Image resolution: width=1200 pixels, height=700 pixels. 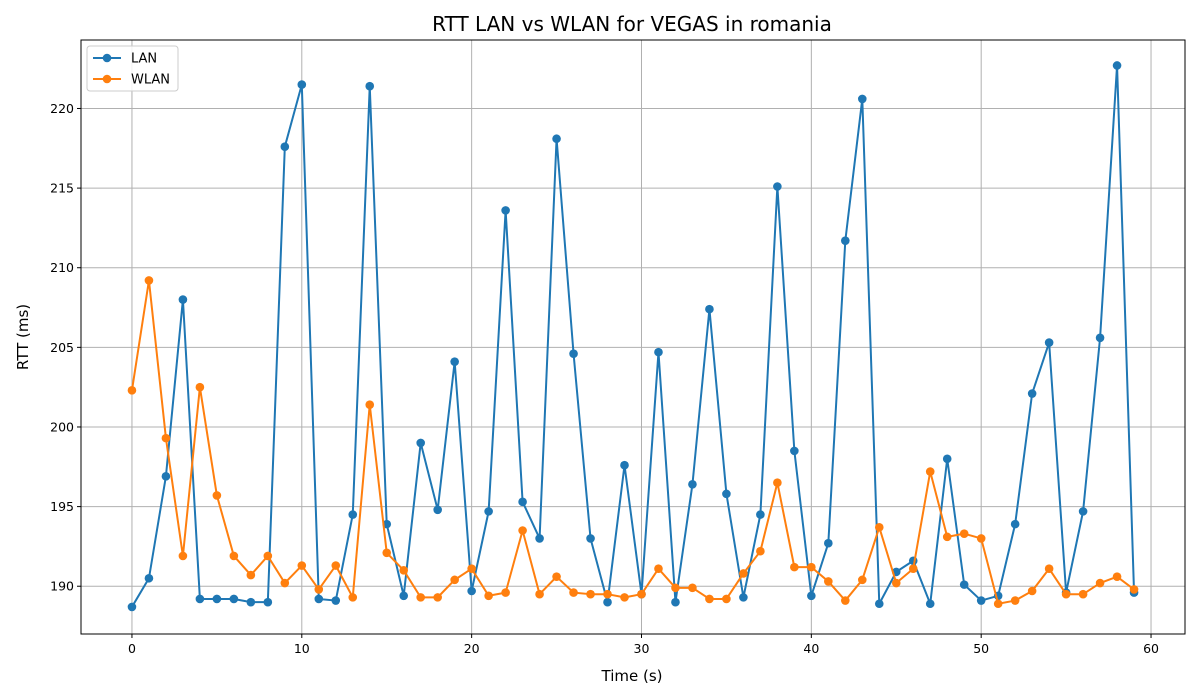 I want to click on x-tick-label: 10, so click(x=302, y=648).